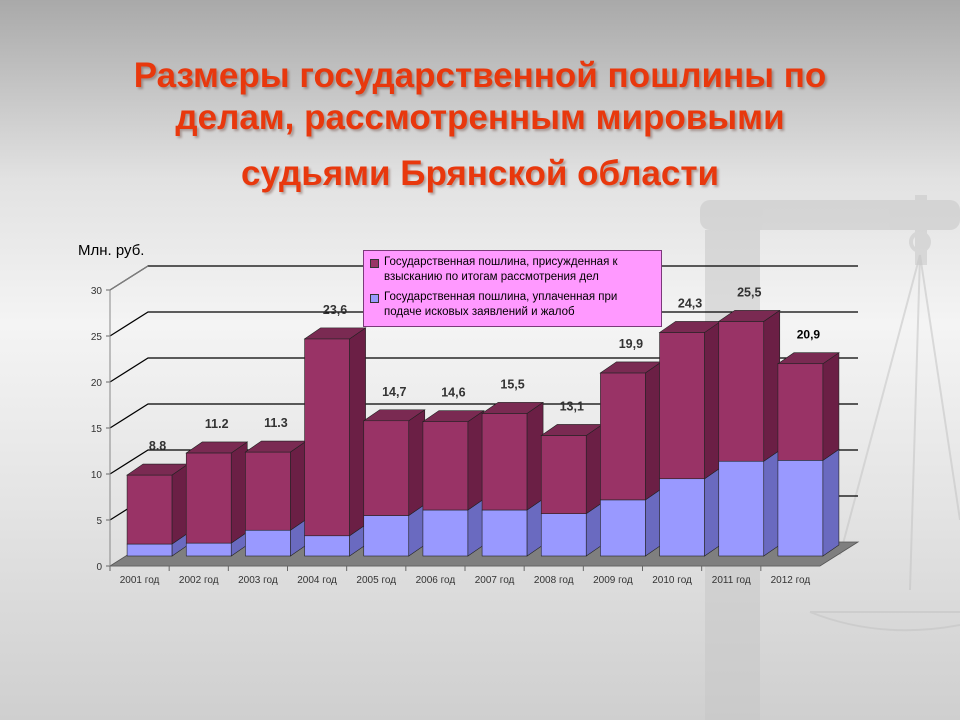 The height and width of the screenshot is (720, 960). Describe the element at coordinates (690, 303) in the screenshot. I see `bar-total-label: 24,3` at that location.